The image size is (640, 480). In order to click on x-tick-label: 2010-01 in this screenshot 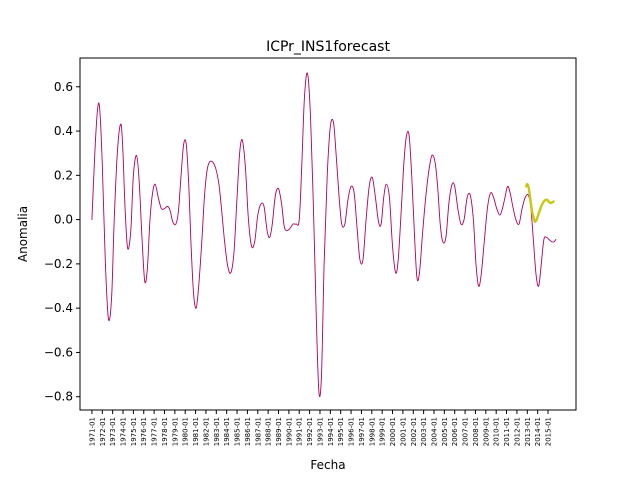, I will do `click(497, 431)`.